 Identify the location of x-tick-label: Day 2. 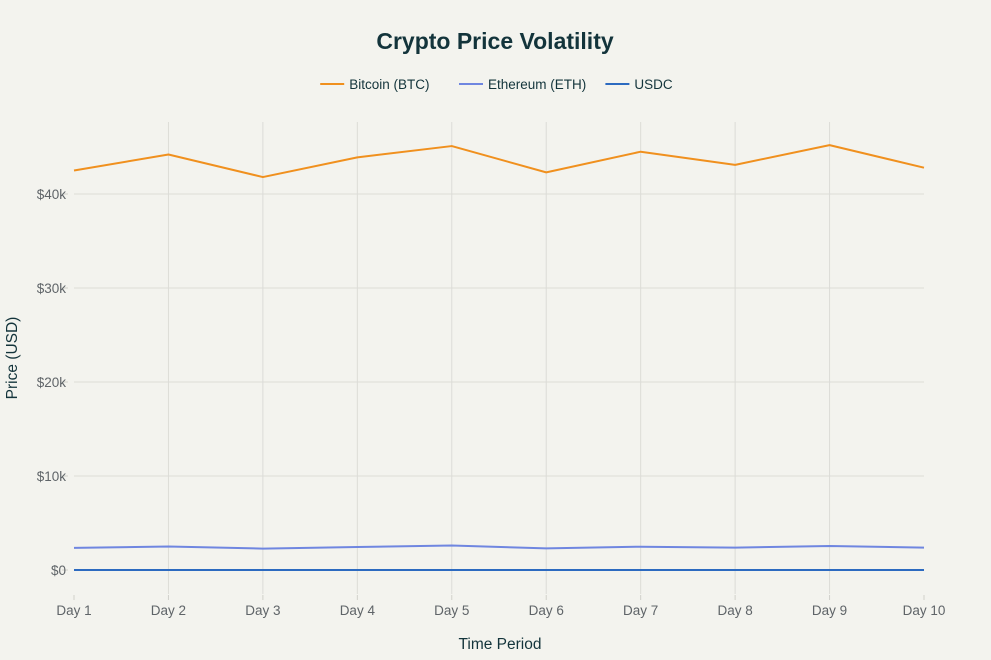
(168, 610).